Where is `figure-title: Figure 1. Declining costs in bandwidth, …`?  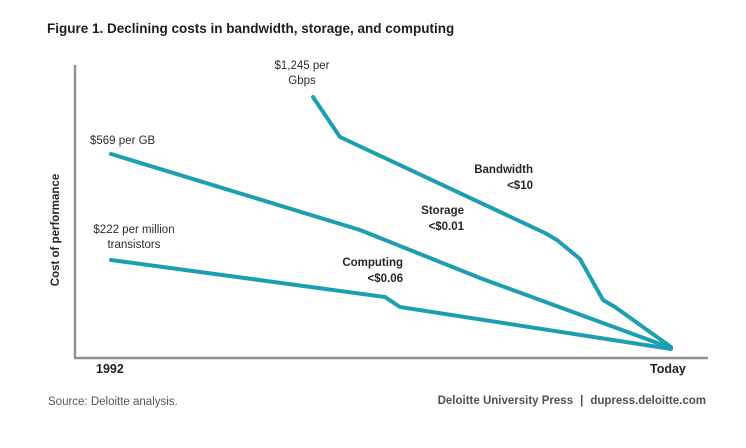 figure-title: Figure 1. Declining costs in bandwidth, … is located at coordinates (251, 28).